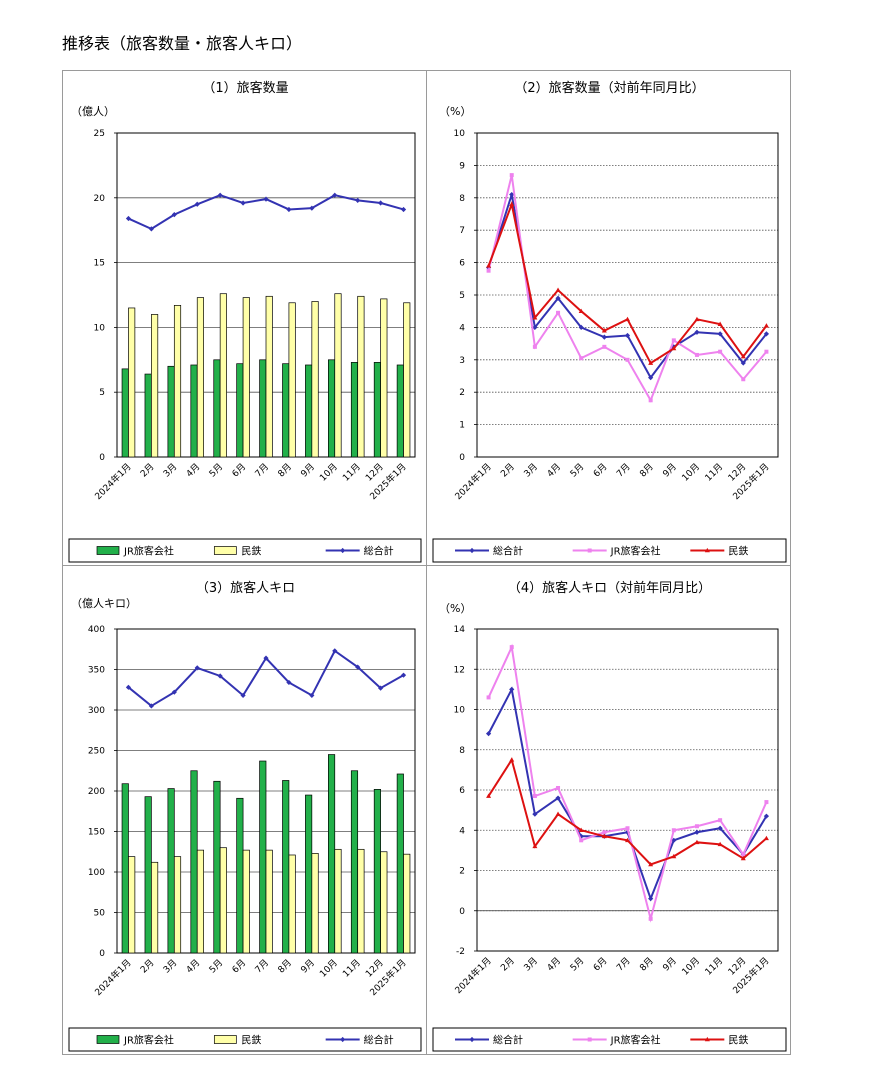  What do you see at coordinates (462, 751) in the screenshot?
I see `y-tick-label: 8` at bounding box center [462, 751].